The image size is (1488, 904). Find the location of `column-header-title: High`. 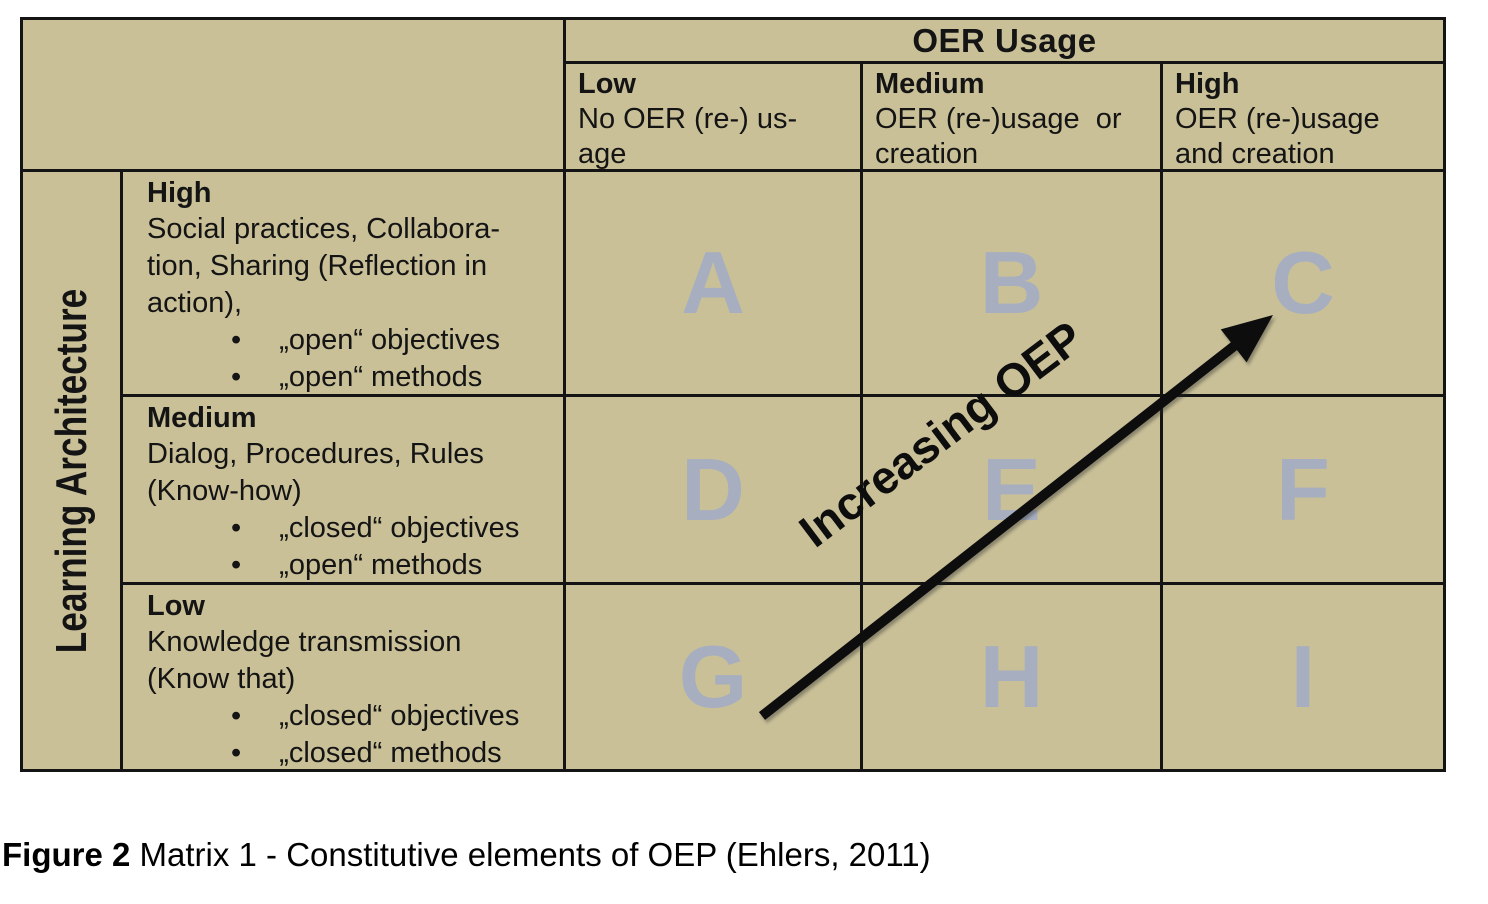

column-header-title: High is located at coordinates (1207, 84).